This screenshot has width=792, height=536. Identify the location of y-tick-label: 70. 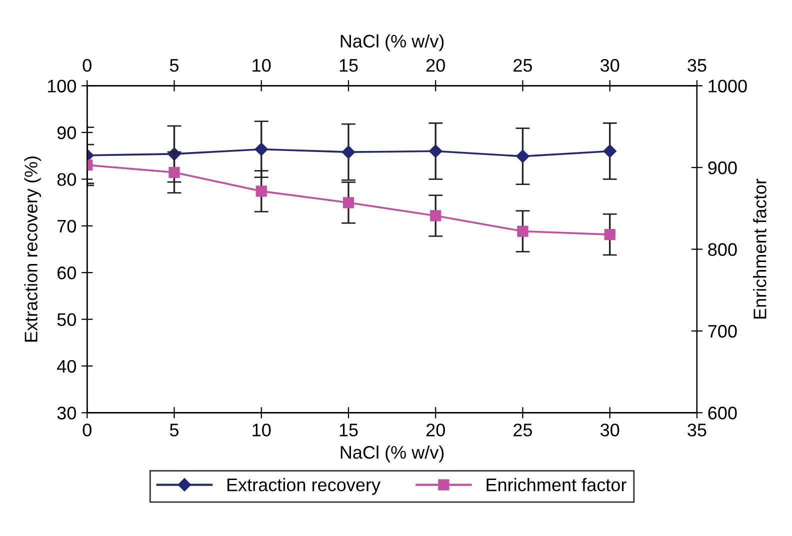
(67, 226).